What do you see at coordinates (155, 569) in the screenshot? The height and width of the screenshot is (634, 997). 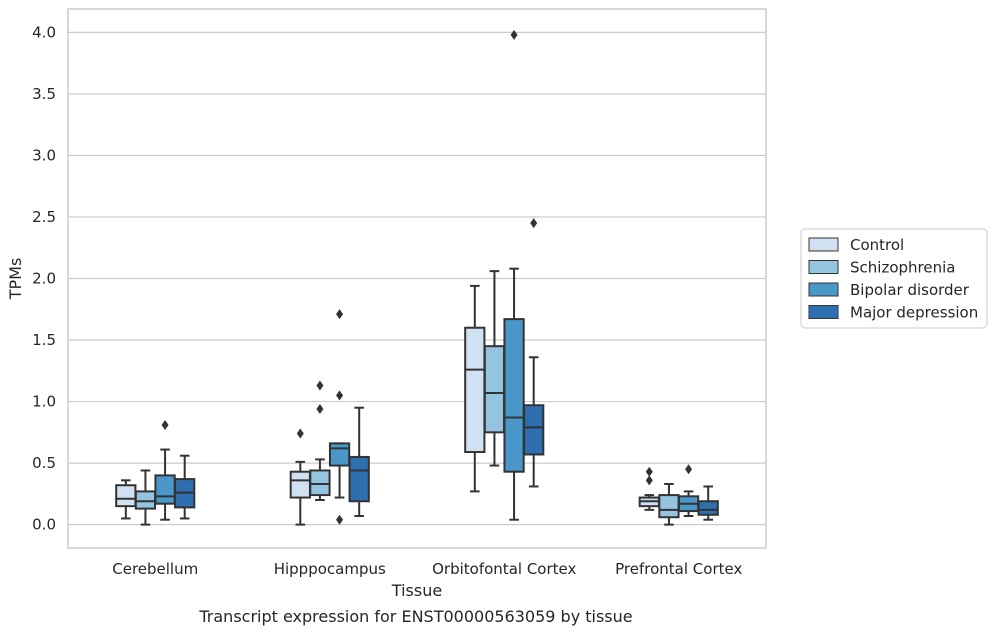 I see `x-tick-label: Cerebellum` at bounding box center [155, 569].